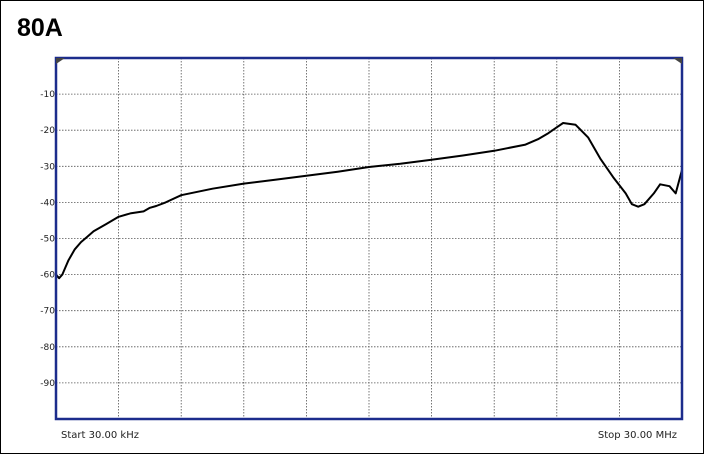  Describe the element at coordinates (100, 435) in the screenshot. I see `start-frequency-label: Start 30.00 kHz` at that location.